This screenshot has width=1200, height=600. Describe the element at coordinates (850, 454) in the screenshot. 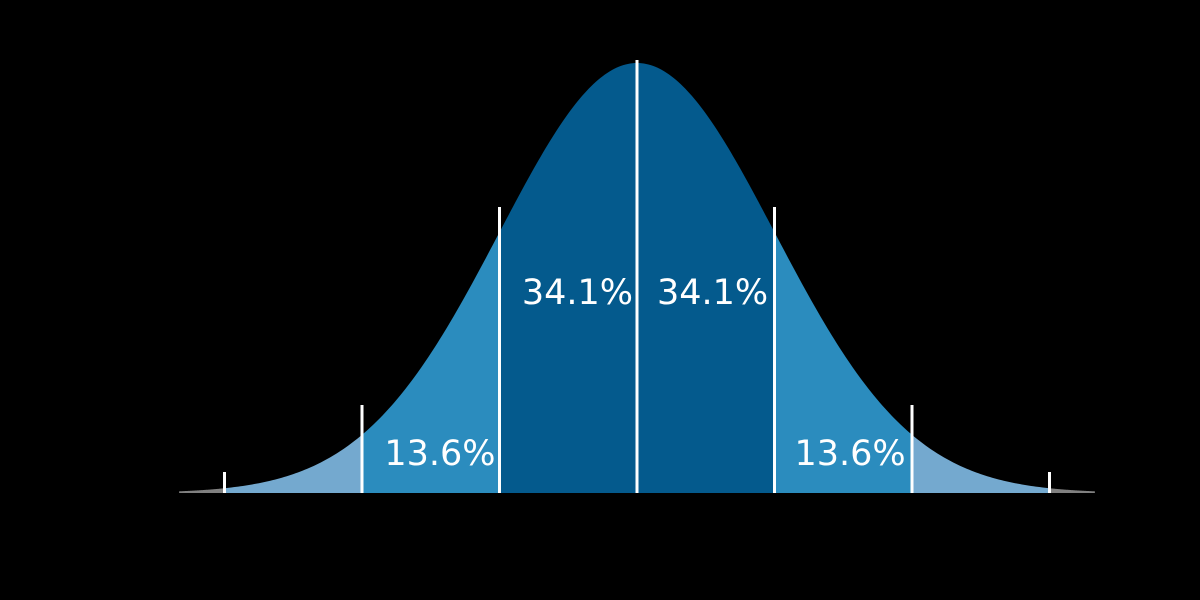

I see `region-label-4: 13.6%` at that location.